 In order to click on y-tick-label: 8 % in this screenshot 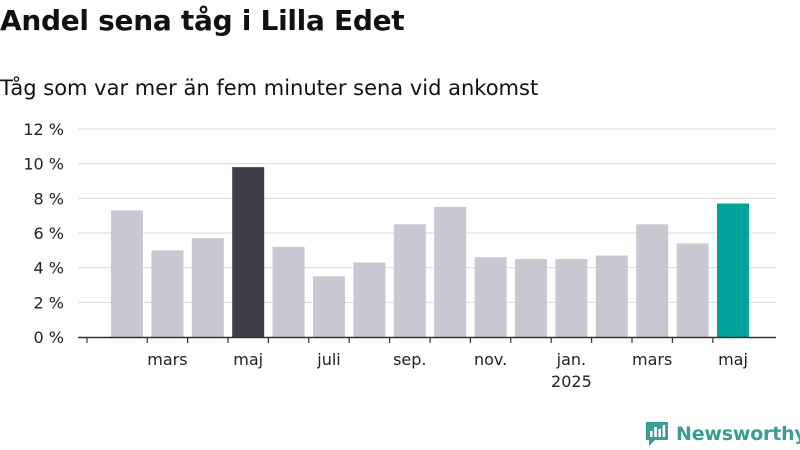, I will do `click(49, 198)`.